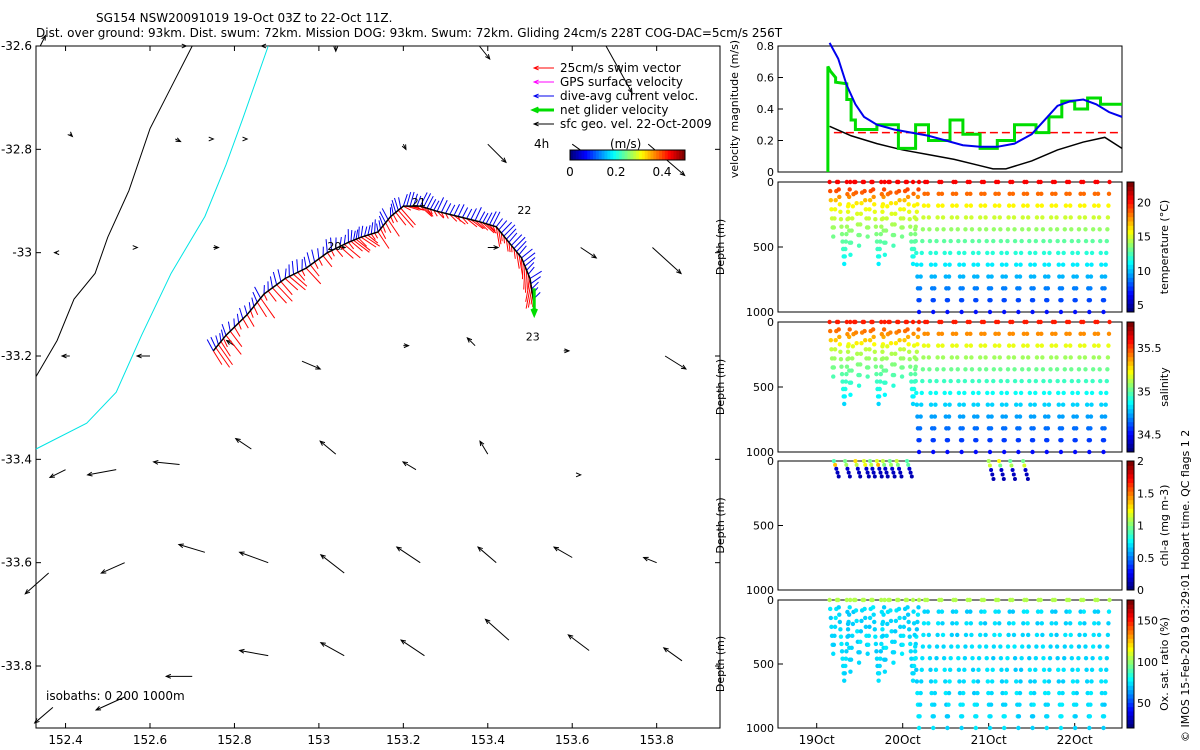  I want to click on track-day-label: 21, so click(419, 202).